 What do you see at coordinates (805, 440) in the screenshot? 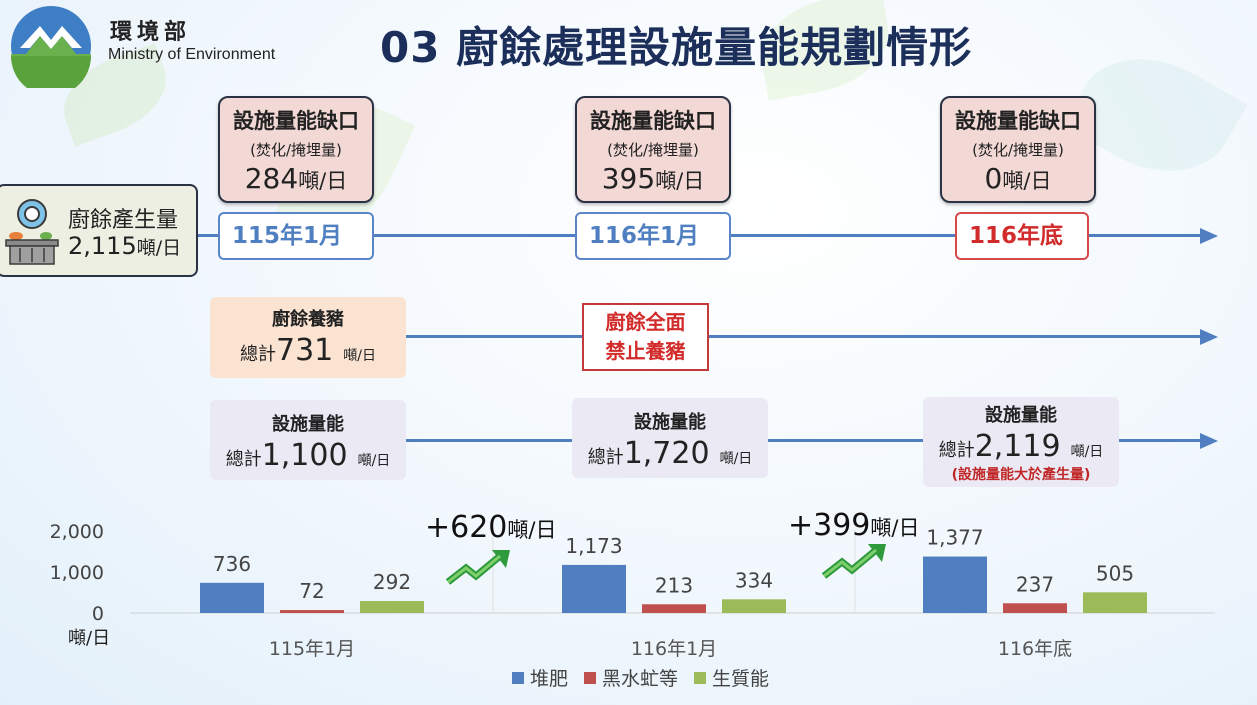
I see `timeline-line-capacity` at bounding box center [805, 440].